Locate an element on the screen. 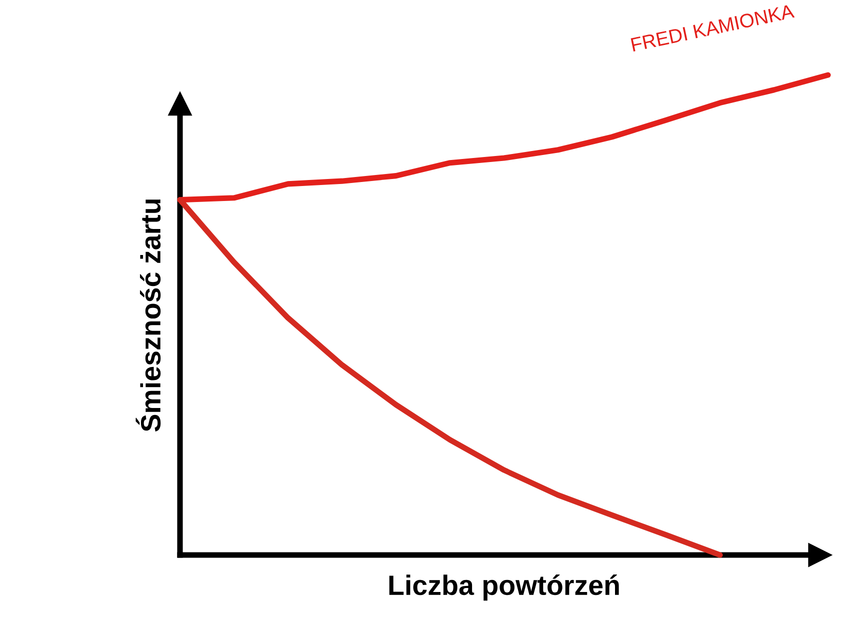 This screenshot has width=846, height=634. y-axis-title: Śmieszność żartu is located at coordinates (148, 316).